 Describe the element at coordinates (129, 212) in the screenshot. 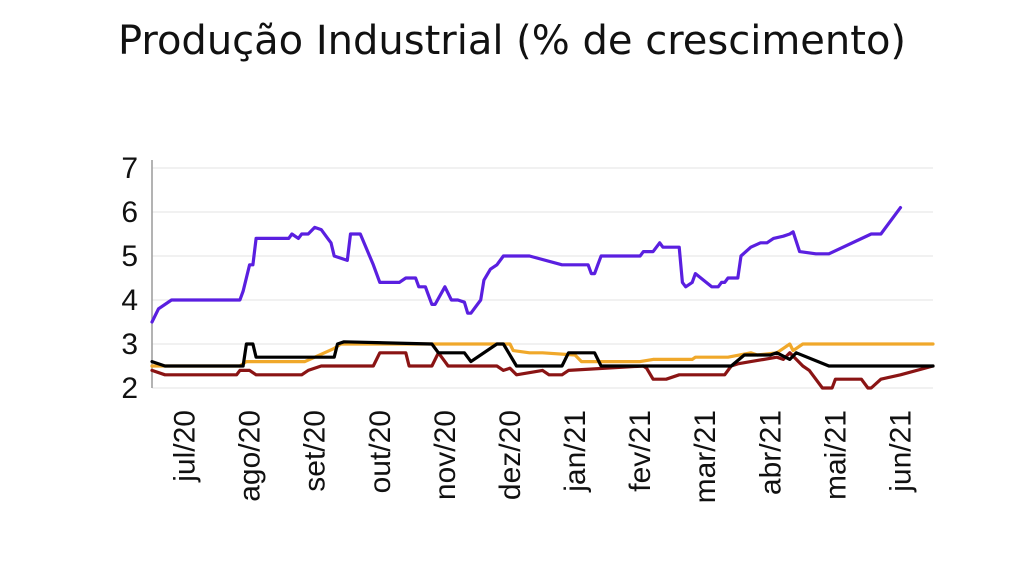

I see `y-tick-label: 6` at that location.